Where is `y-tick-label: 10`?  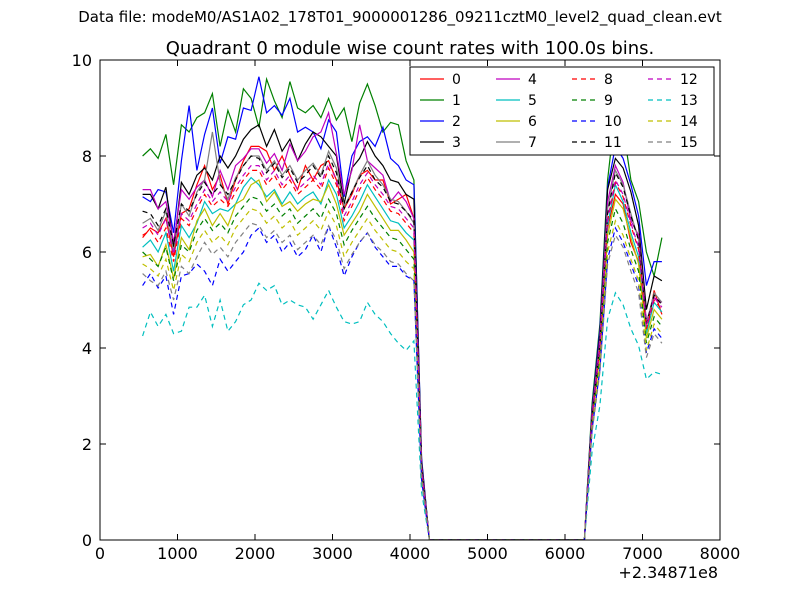
y-tick-label: 10 is located at coordinates (82, 60).